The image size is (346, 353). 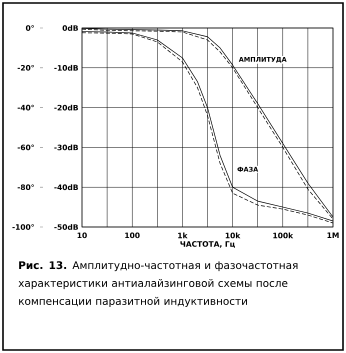 What do you see at coordinates (158, 284) in the screenshot?
I see `text: Рис. 13. Амплитудно-частотная и фазочастотная характеристики антиалайзинговой схемы после компенсации паразитной индуктивности` at bounding box center [158, 284].